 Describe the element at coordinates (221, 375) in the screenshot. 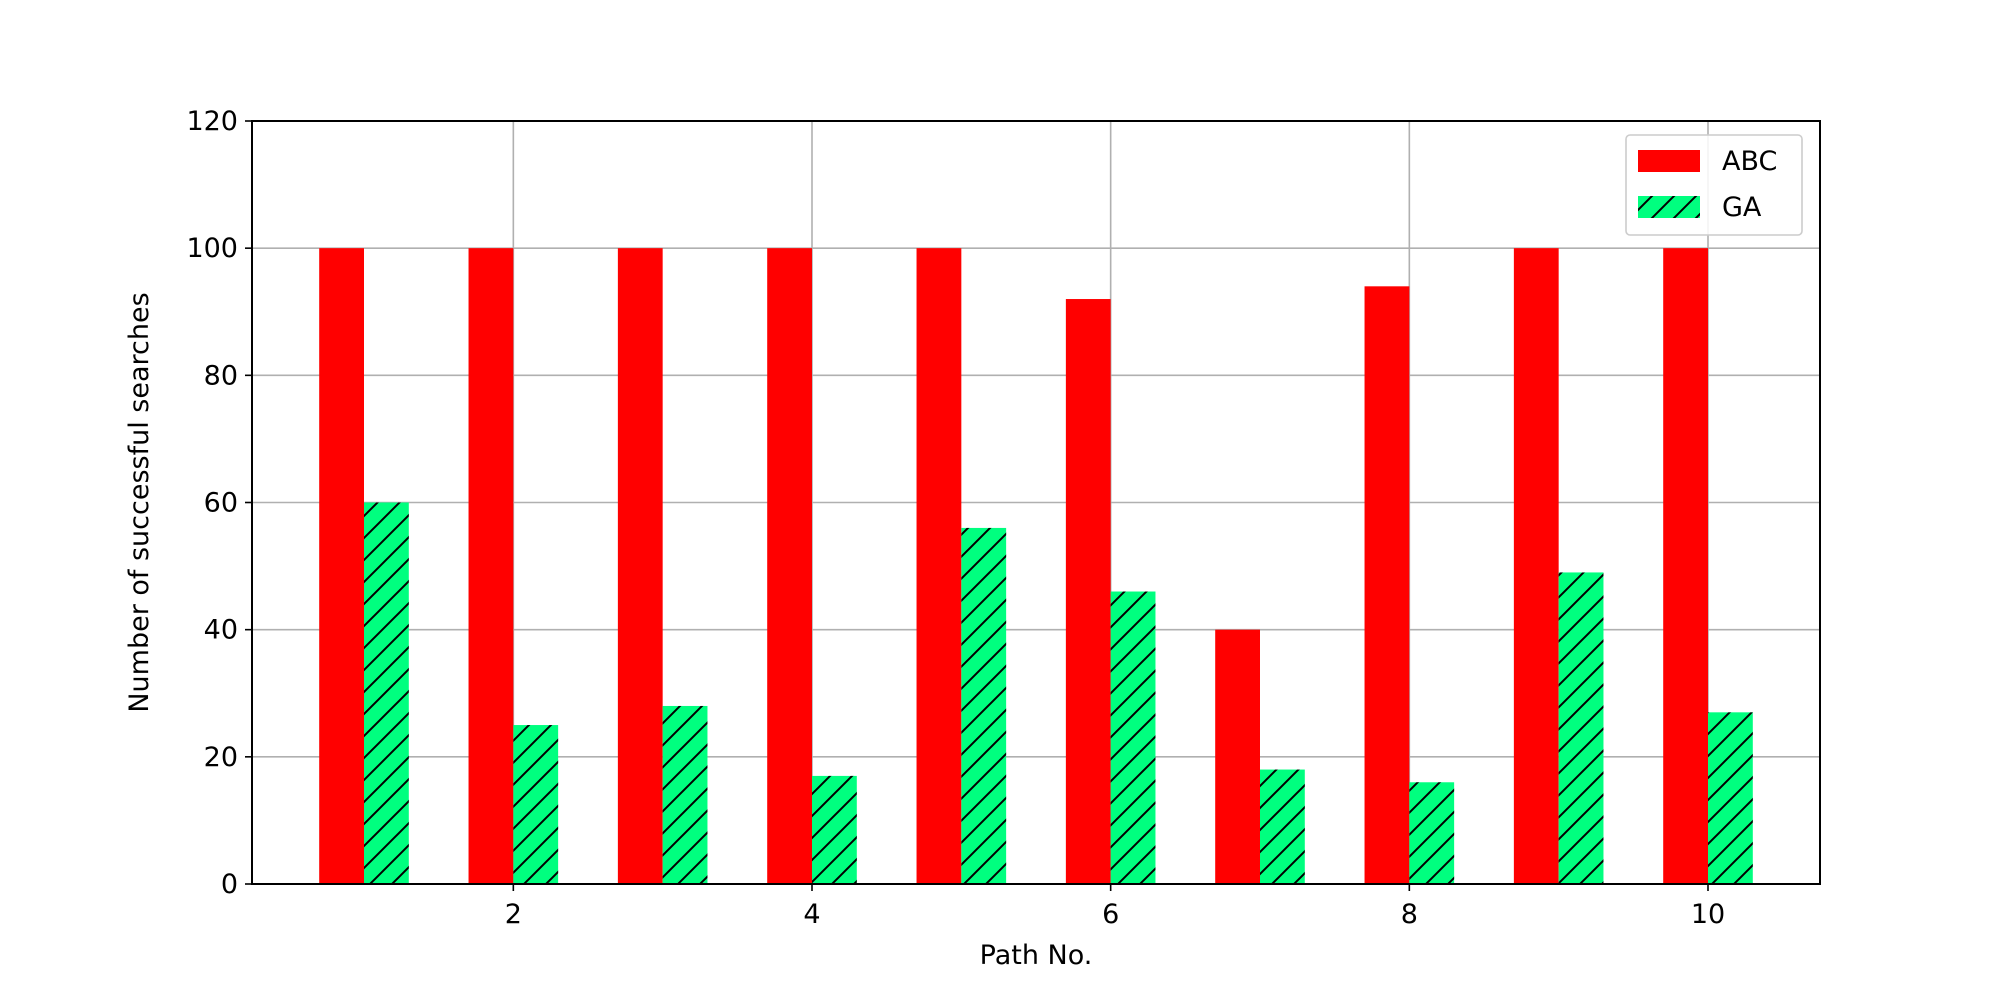

I see `y-tick-label: 80` at that location.